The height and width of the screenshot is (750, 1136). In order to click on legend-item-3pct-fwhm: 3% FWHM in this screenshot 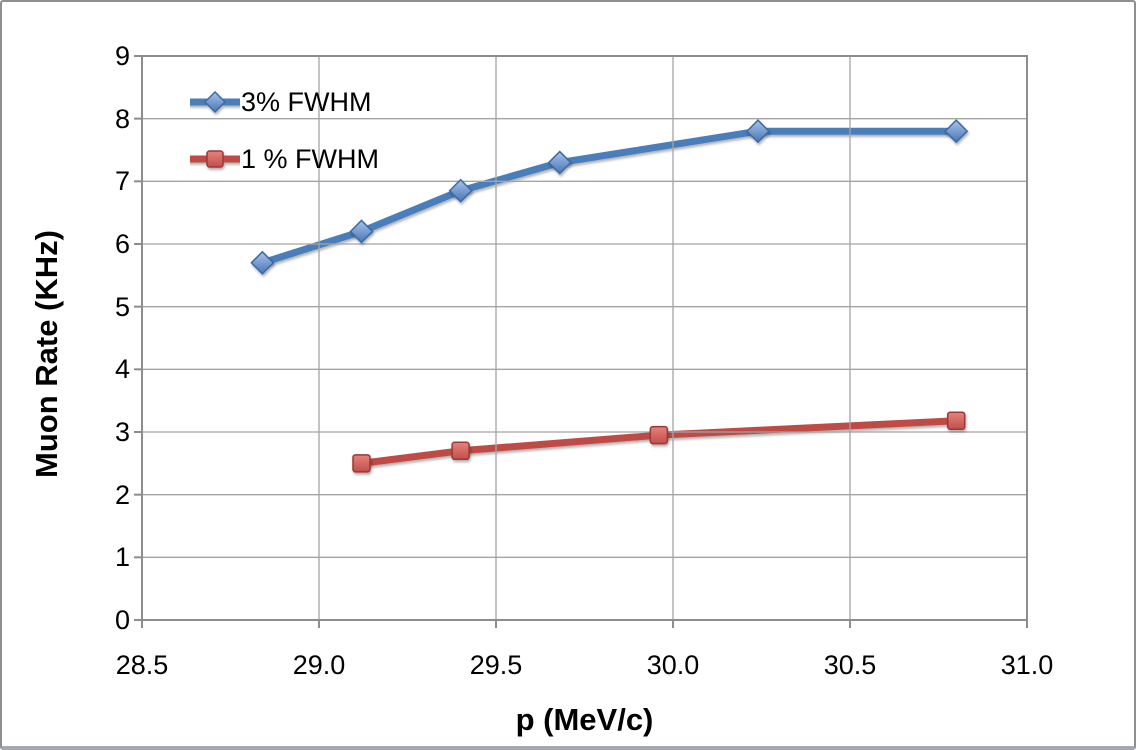, I will do `click(284, 102)`.